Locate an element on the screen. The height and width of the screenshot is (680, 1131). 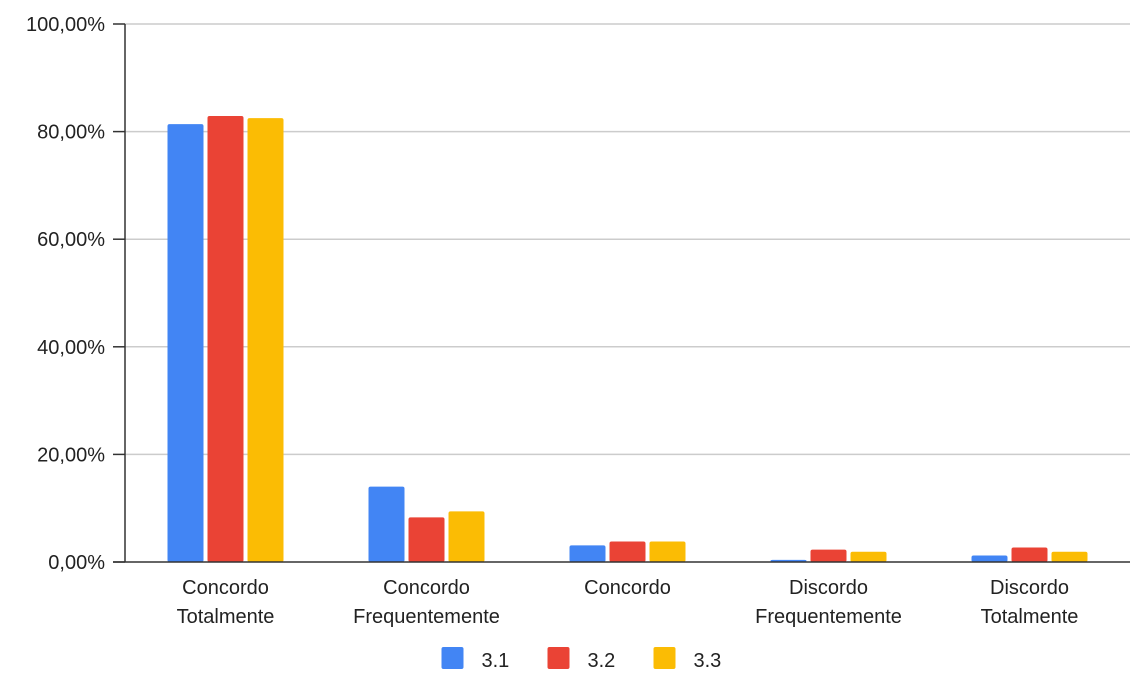
y-axis-ticks: 0,00% 20,00% 40,00% 60,00% 80,00% 100,00% is located at coordinates (75, 294).